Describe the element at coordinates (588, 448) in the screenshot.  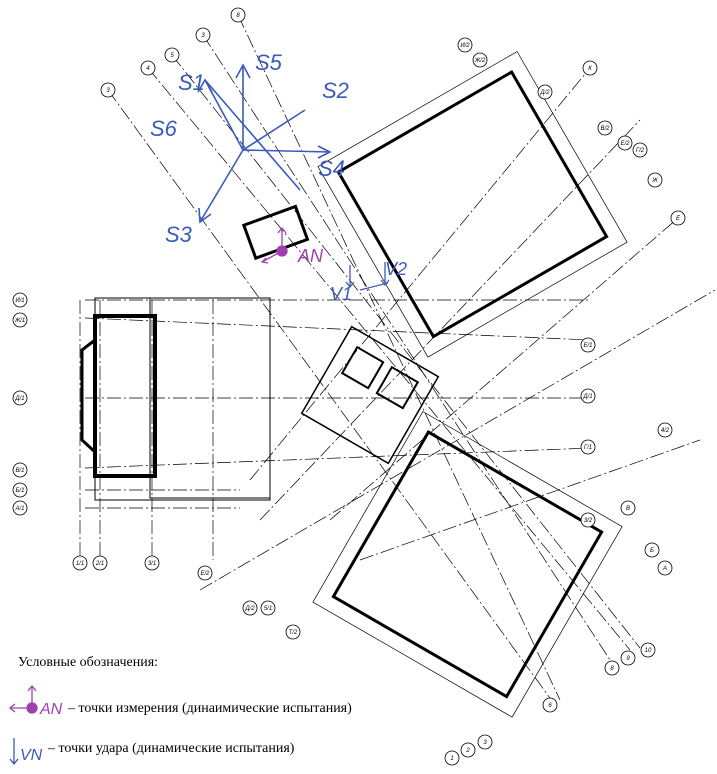
I see `axis-label: Г/1` at that location.